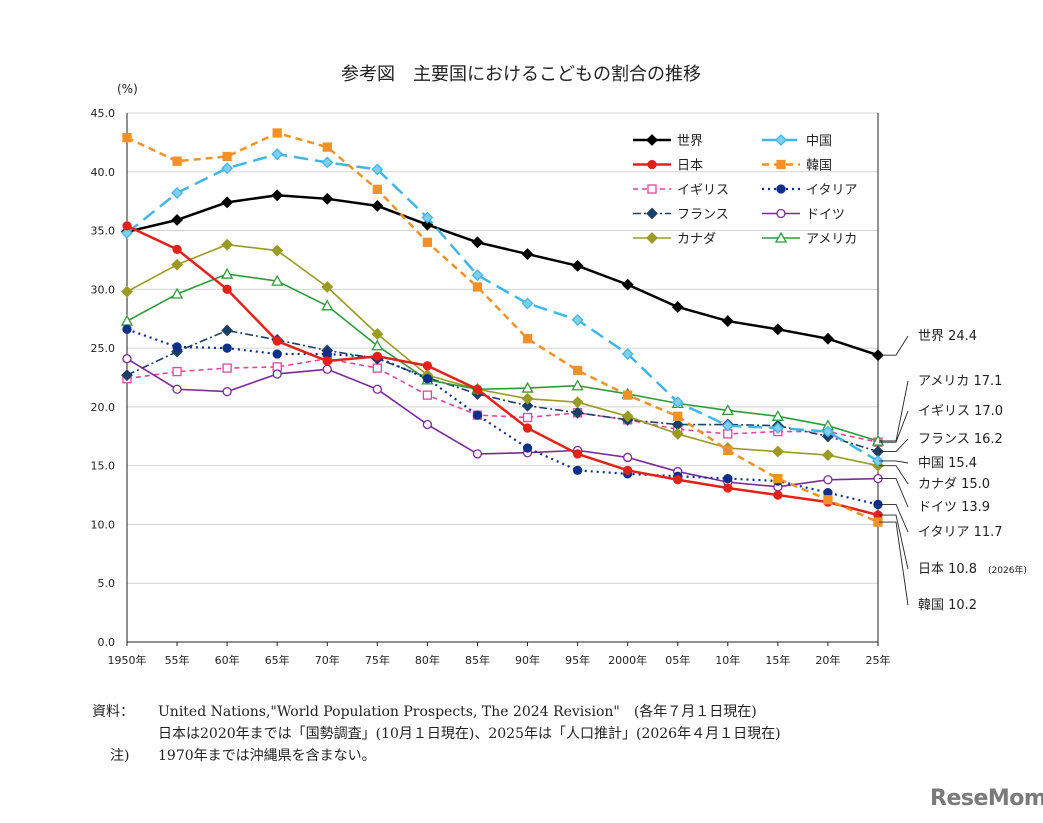  Describe the element at coordinates (960, 532) in the screenshot. I see `end-label-text: イタリア 11.7` at that location.